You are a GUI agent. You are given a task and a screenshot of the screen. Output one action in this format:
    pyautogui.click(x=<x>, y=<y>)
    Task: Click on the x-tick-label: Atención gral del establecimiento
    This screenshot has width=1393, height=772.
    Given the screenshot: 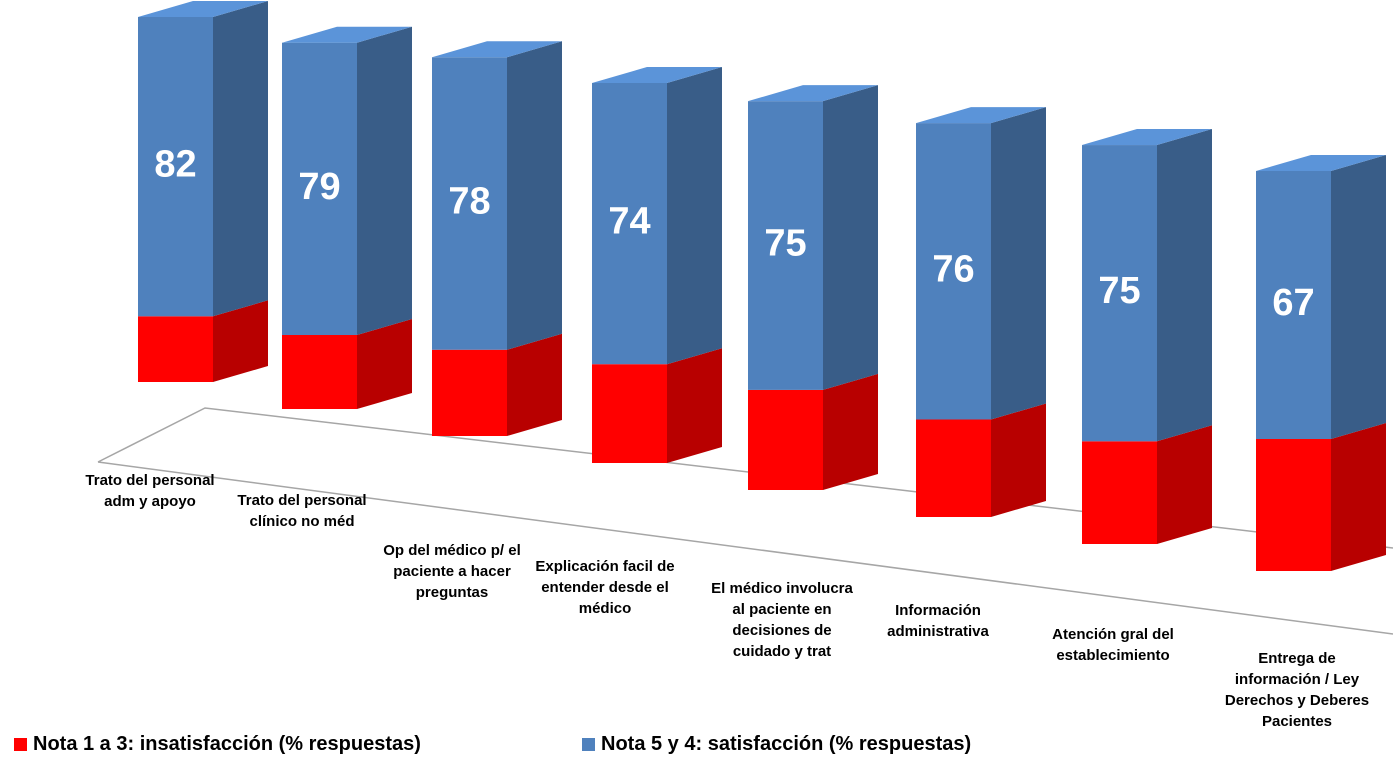 What is the action you would take?
    pyautogui.click(x=1113, y=645)
    